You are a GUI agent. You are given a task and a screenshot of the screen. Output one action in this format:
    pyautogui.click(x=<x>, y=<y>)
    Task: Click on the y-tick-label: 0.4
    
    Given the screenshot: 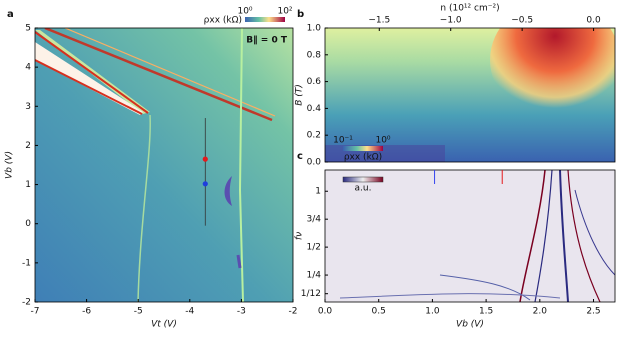 What is the action you would take?
    pyautogui.click(x=314, y=109)
    